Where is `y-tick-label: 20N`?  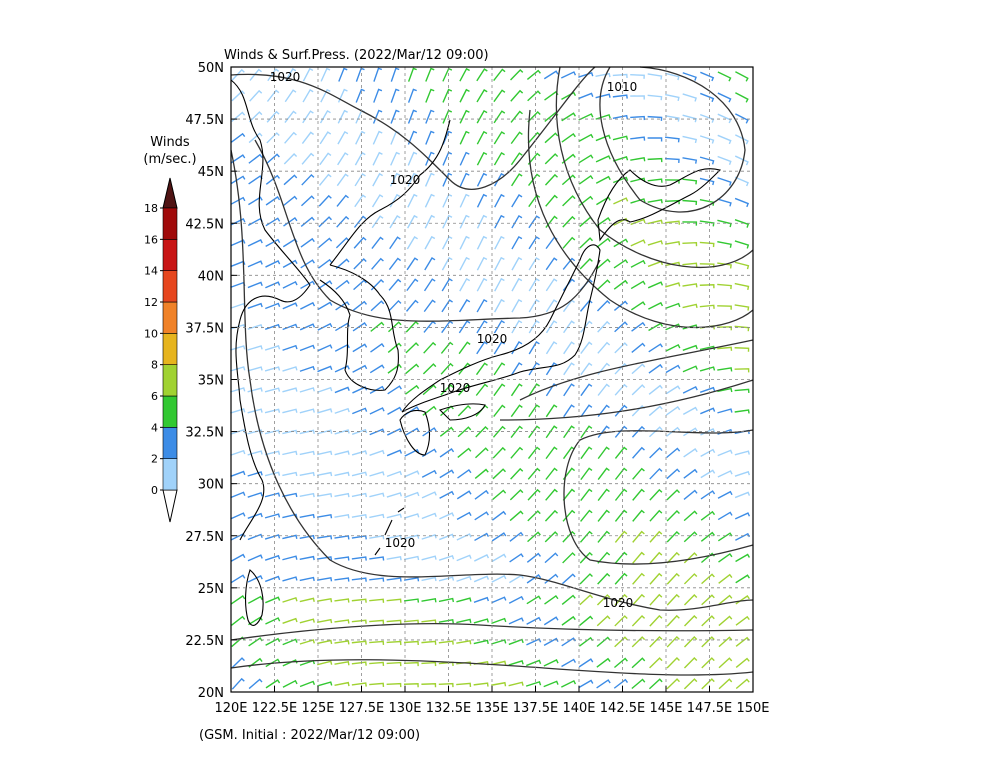 y-tick-label: 20N is located at coordinates (211, 693).